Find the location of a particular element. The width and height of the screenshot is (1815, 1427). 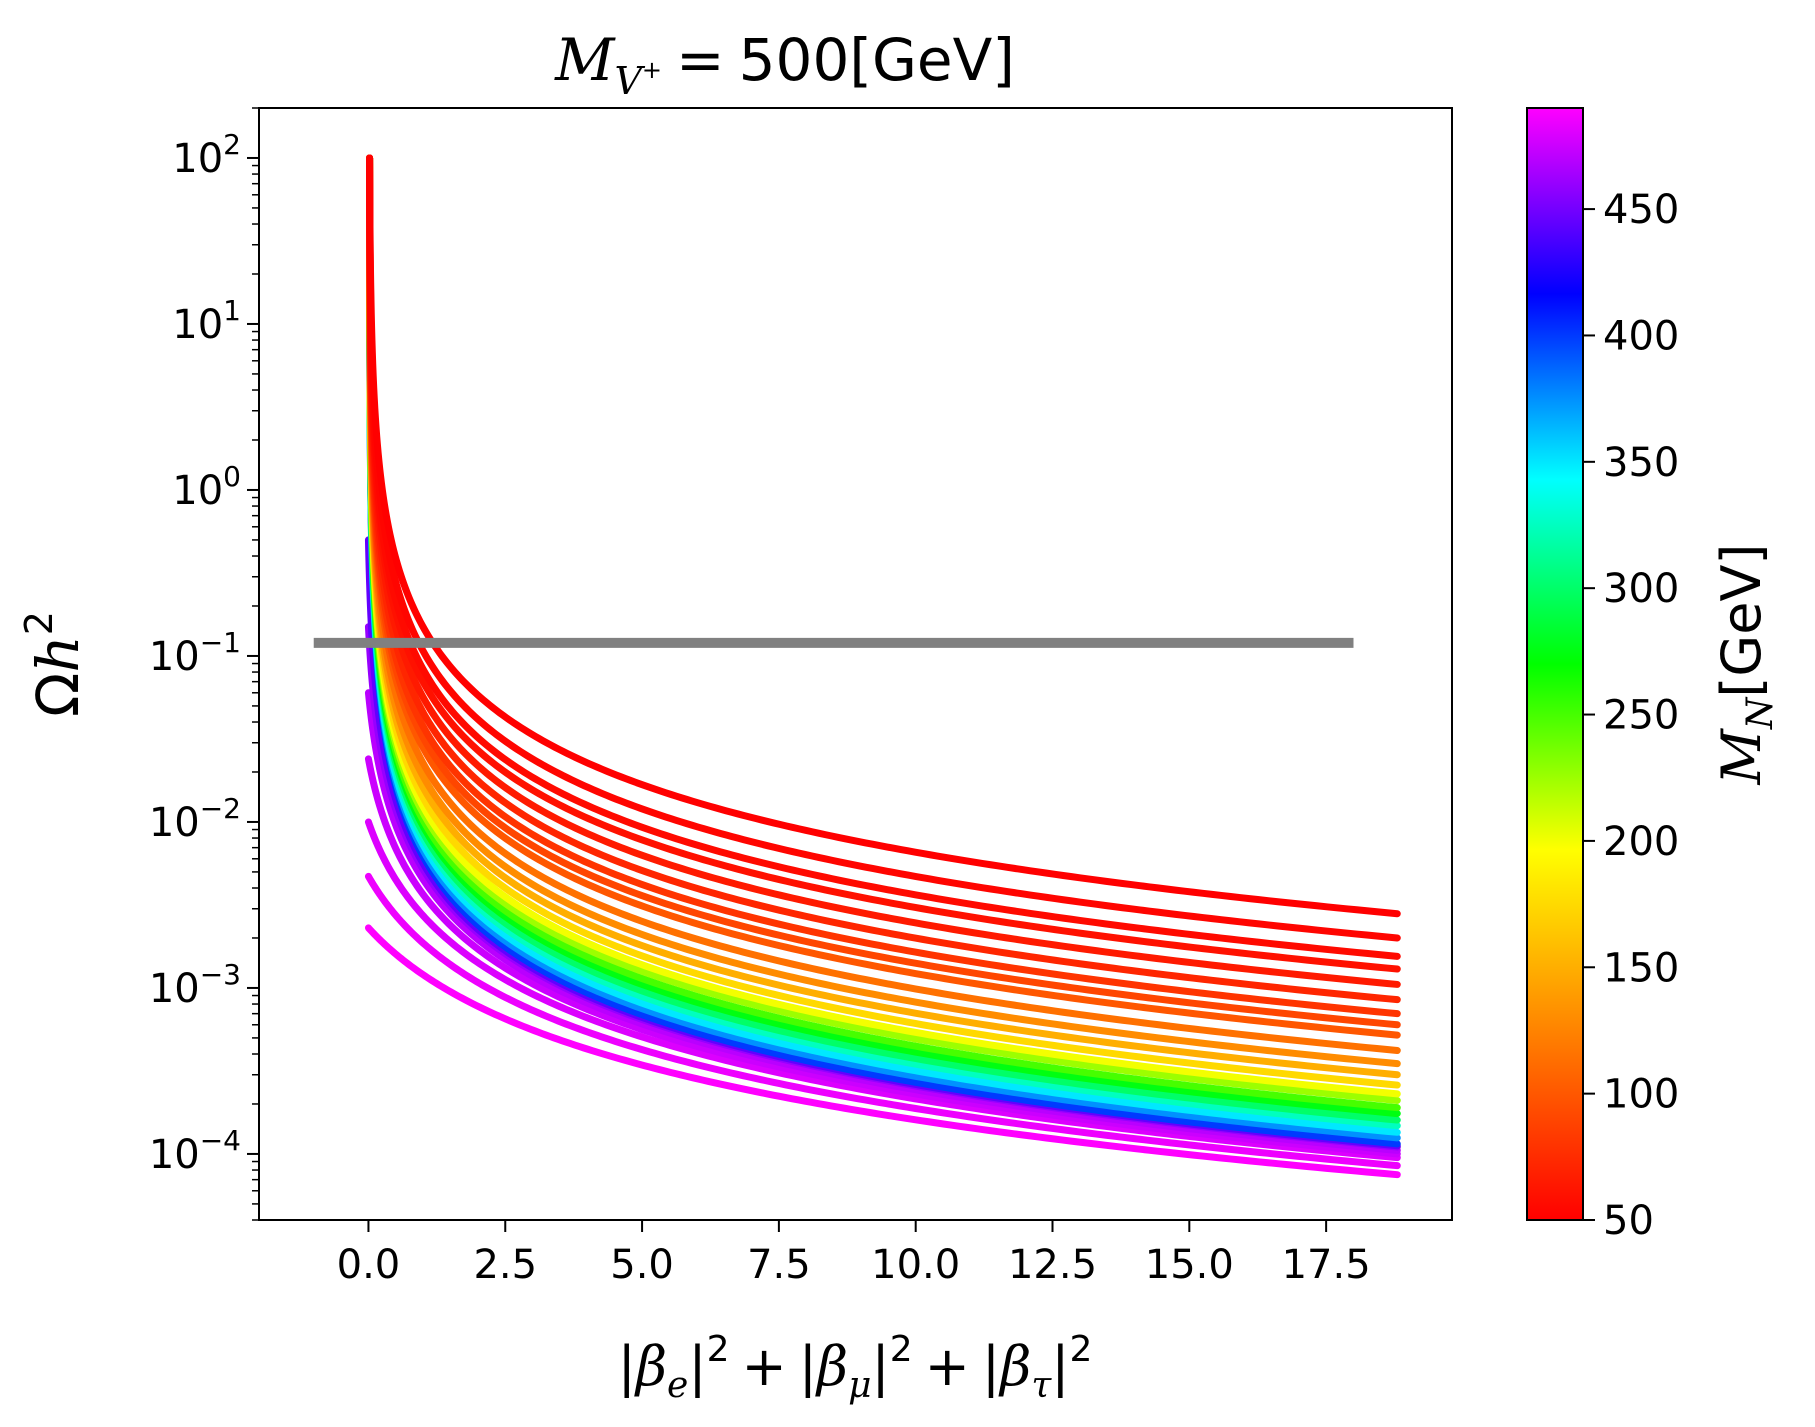

xlabel-beta-3: β is located at coordinates (1014, 1366).